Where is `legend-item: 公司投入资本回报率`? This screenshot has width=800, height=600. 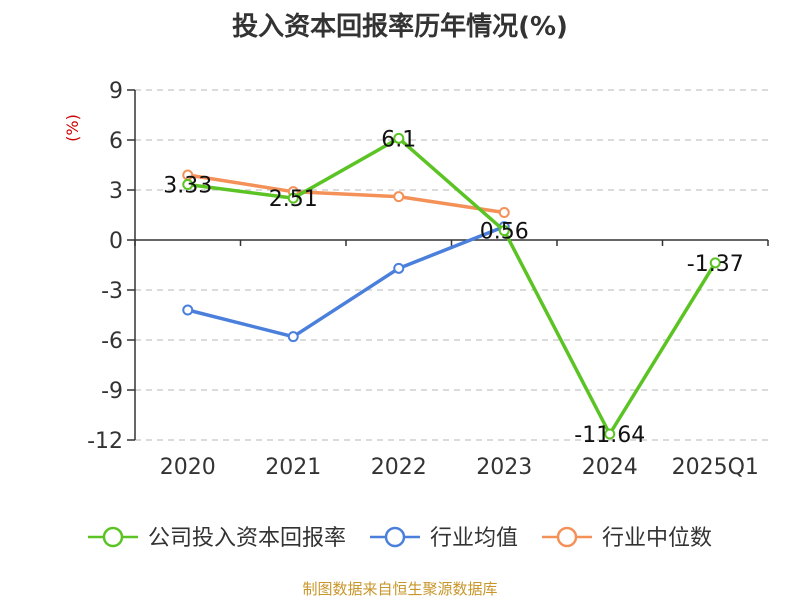
legend-item: 公司投入资本回报率 is located at coordinates (216, 538).